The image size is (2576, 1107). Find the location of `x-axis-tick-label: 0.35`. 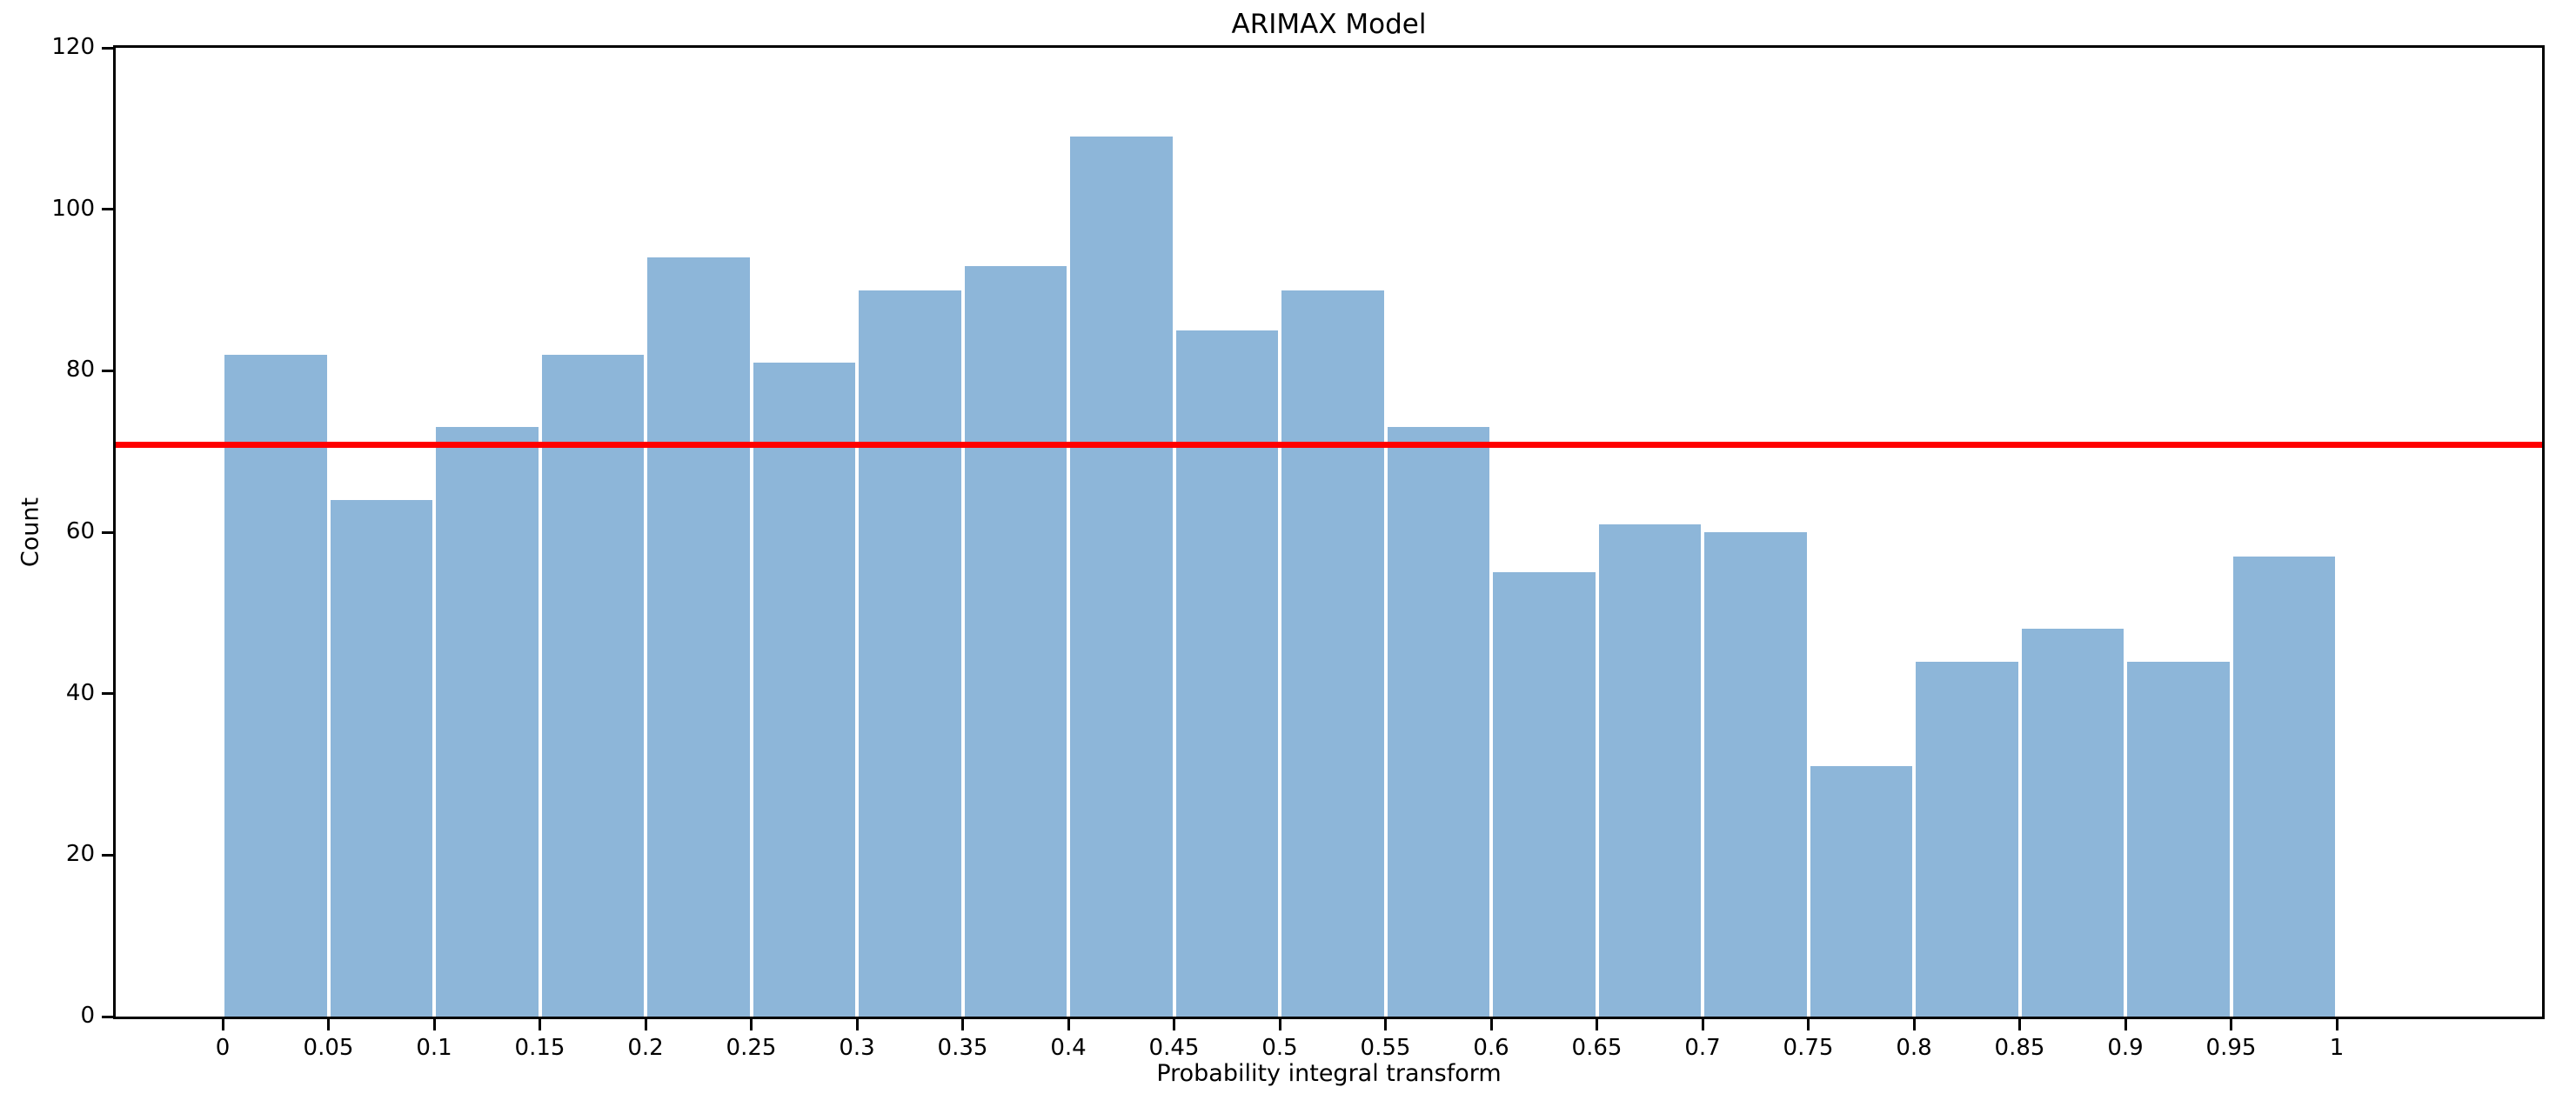

x-axis-tick-label: 0.35 is located at coordinates (962, 1048).